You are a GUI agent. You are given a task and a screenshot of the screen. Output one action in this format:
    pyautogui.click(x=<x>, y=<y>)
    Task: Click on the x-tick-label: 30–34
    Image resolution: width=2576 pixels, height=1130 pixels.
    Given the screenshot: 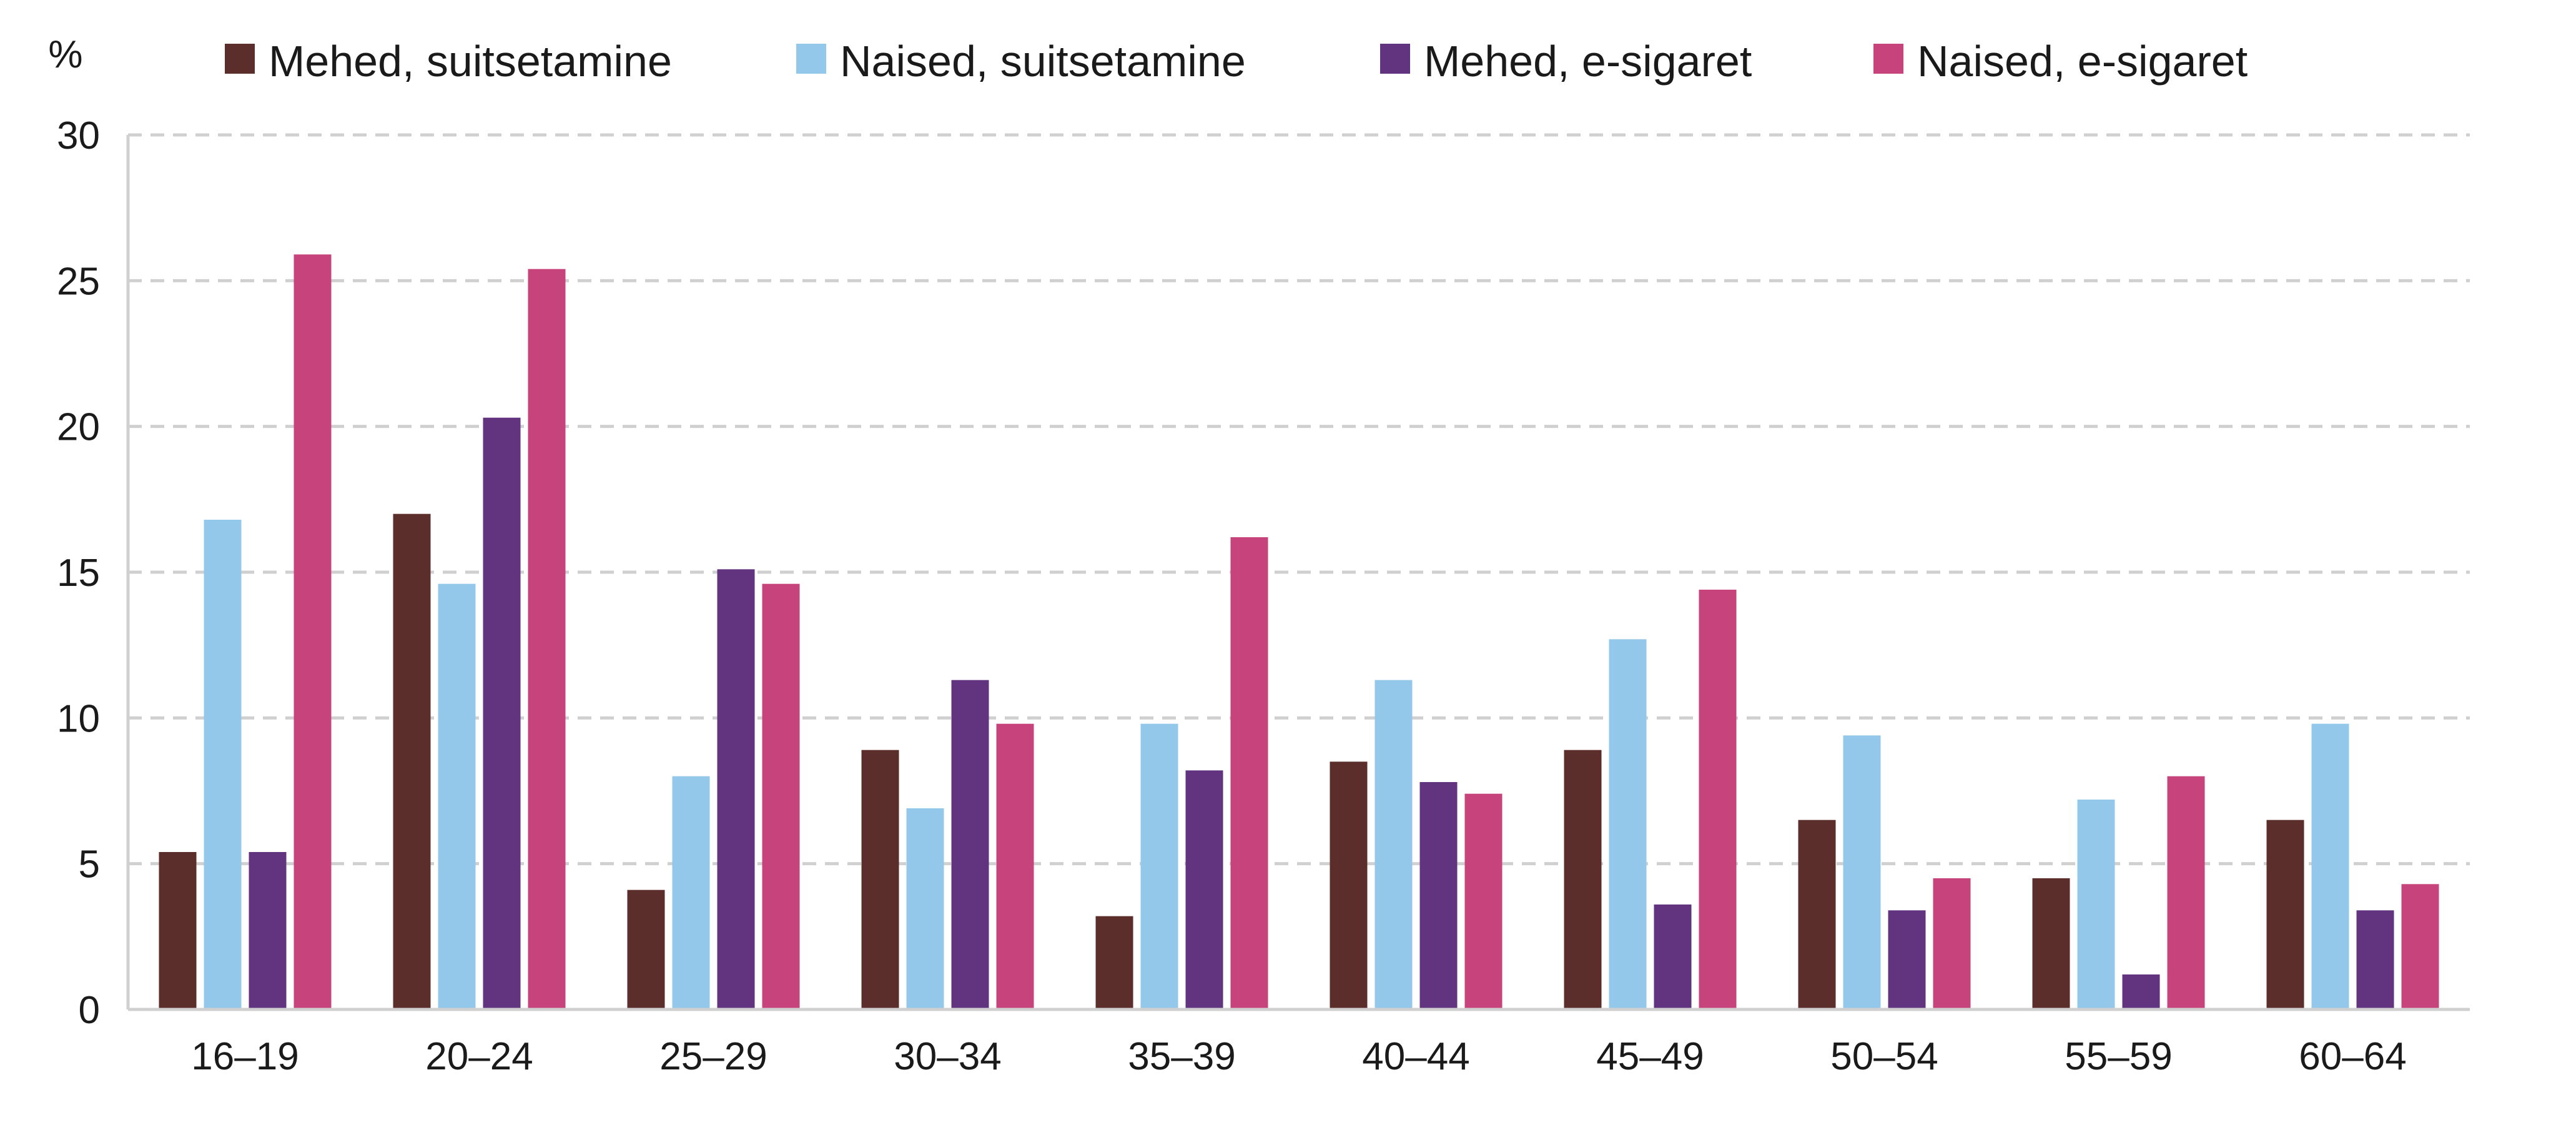 What is the action you would take?
    pyautogui.click(x=947, y=1056)
    